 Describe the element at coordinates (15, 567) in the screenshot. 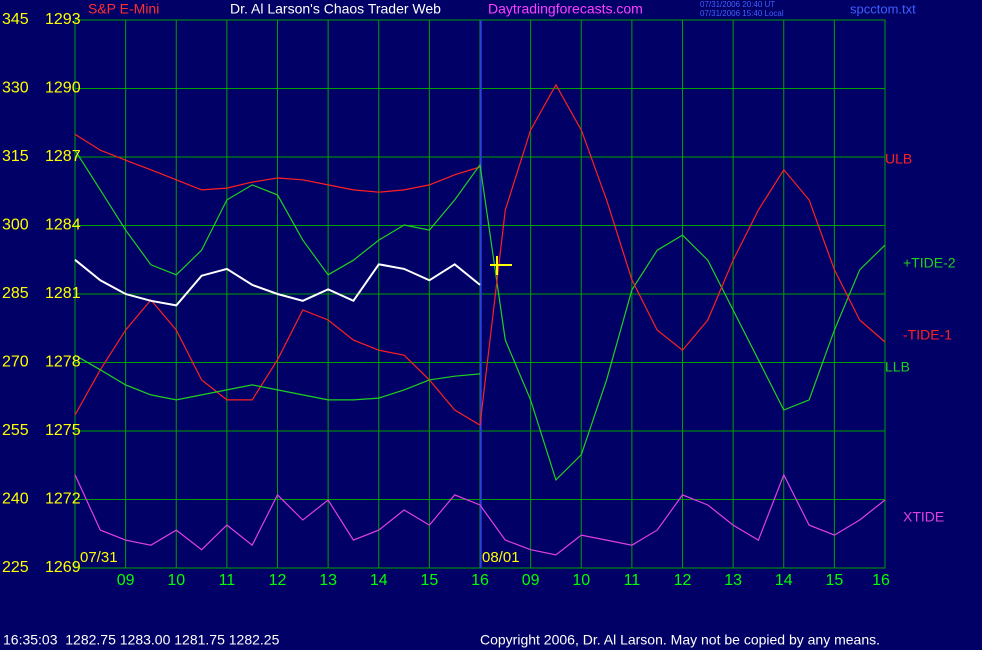

I see `y-tick-label: 225` at that location.